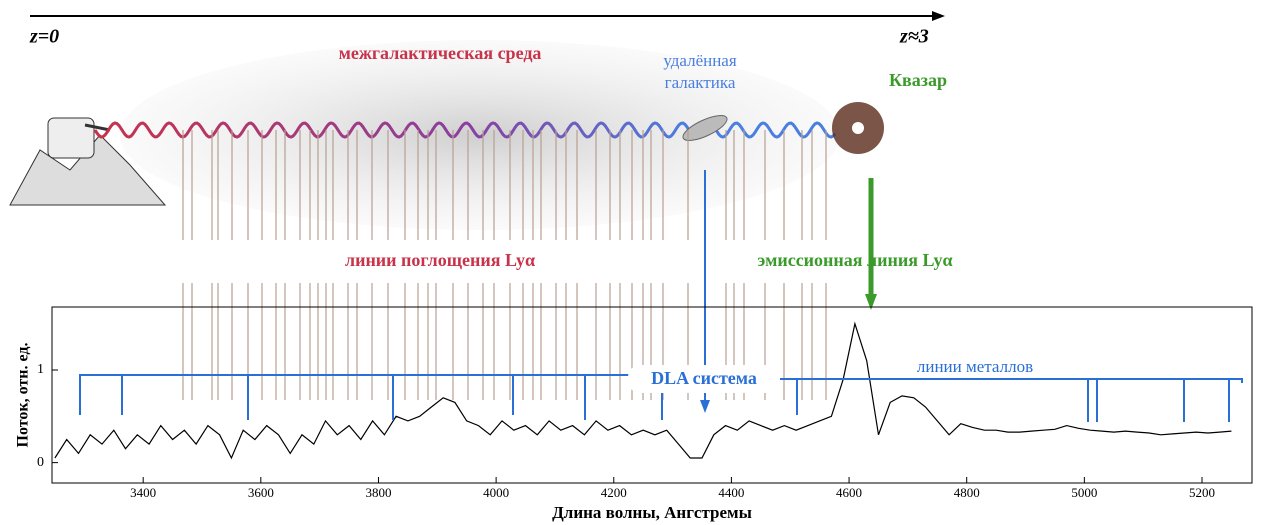 The height and width of the screenshot is (525, 1262). What do you see at coordinates (914, 37) in the screenshot?
I see `z-end: z≈3` at bounding box center [914, 37].